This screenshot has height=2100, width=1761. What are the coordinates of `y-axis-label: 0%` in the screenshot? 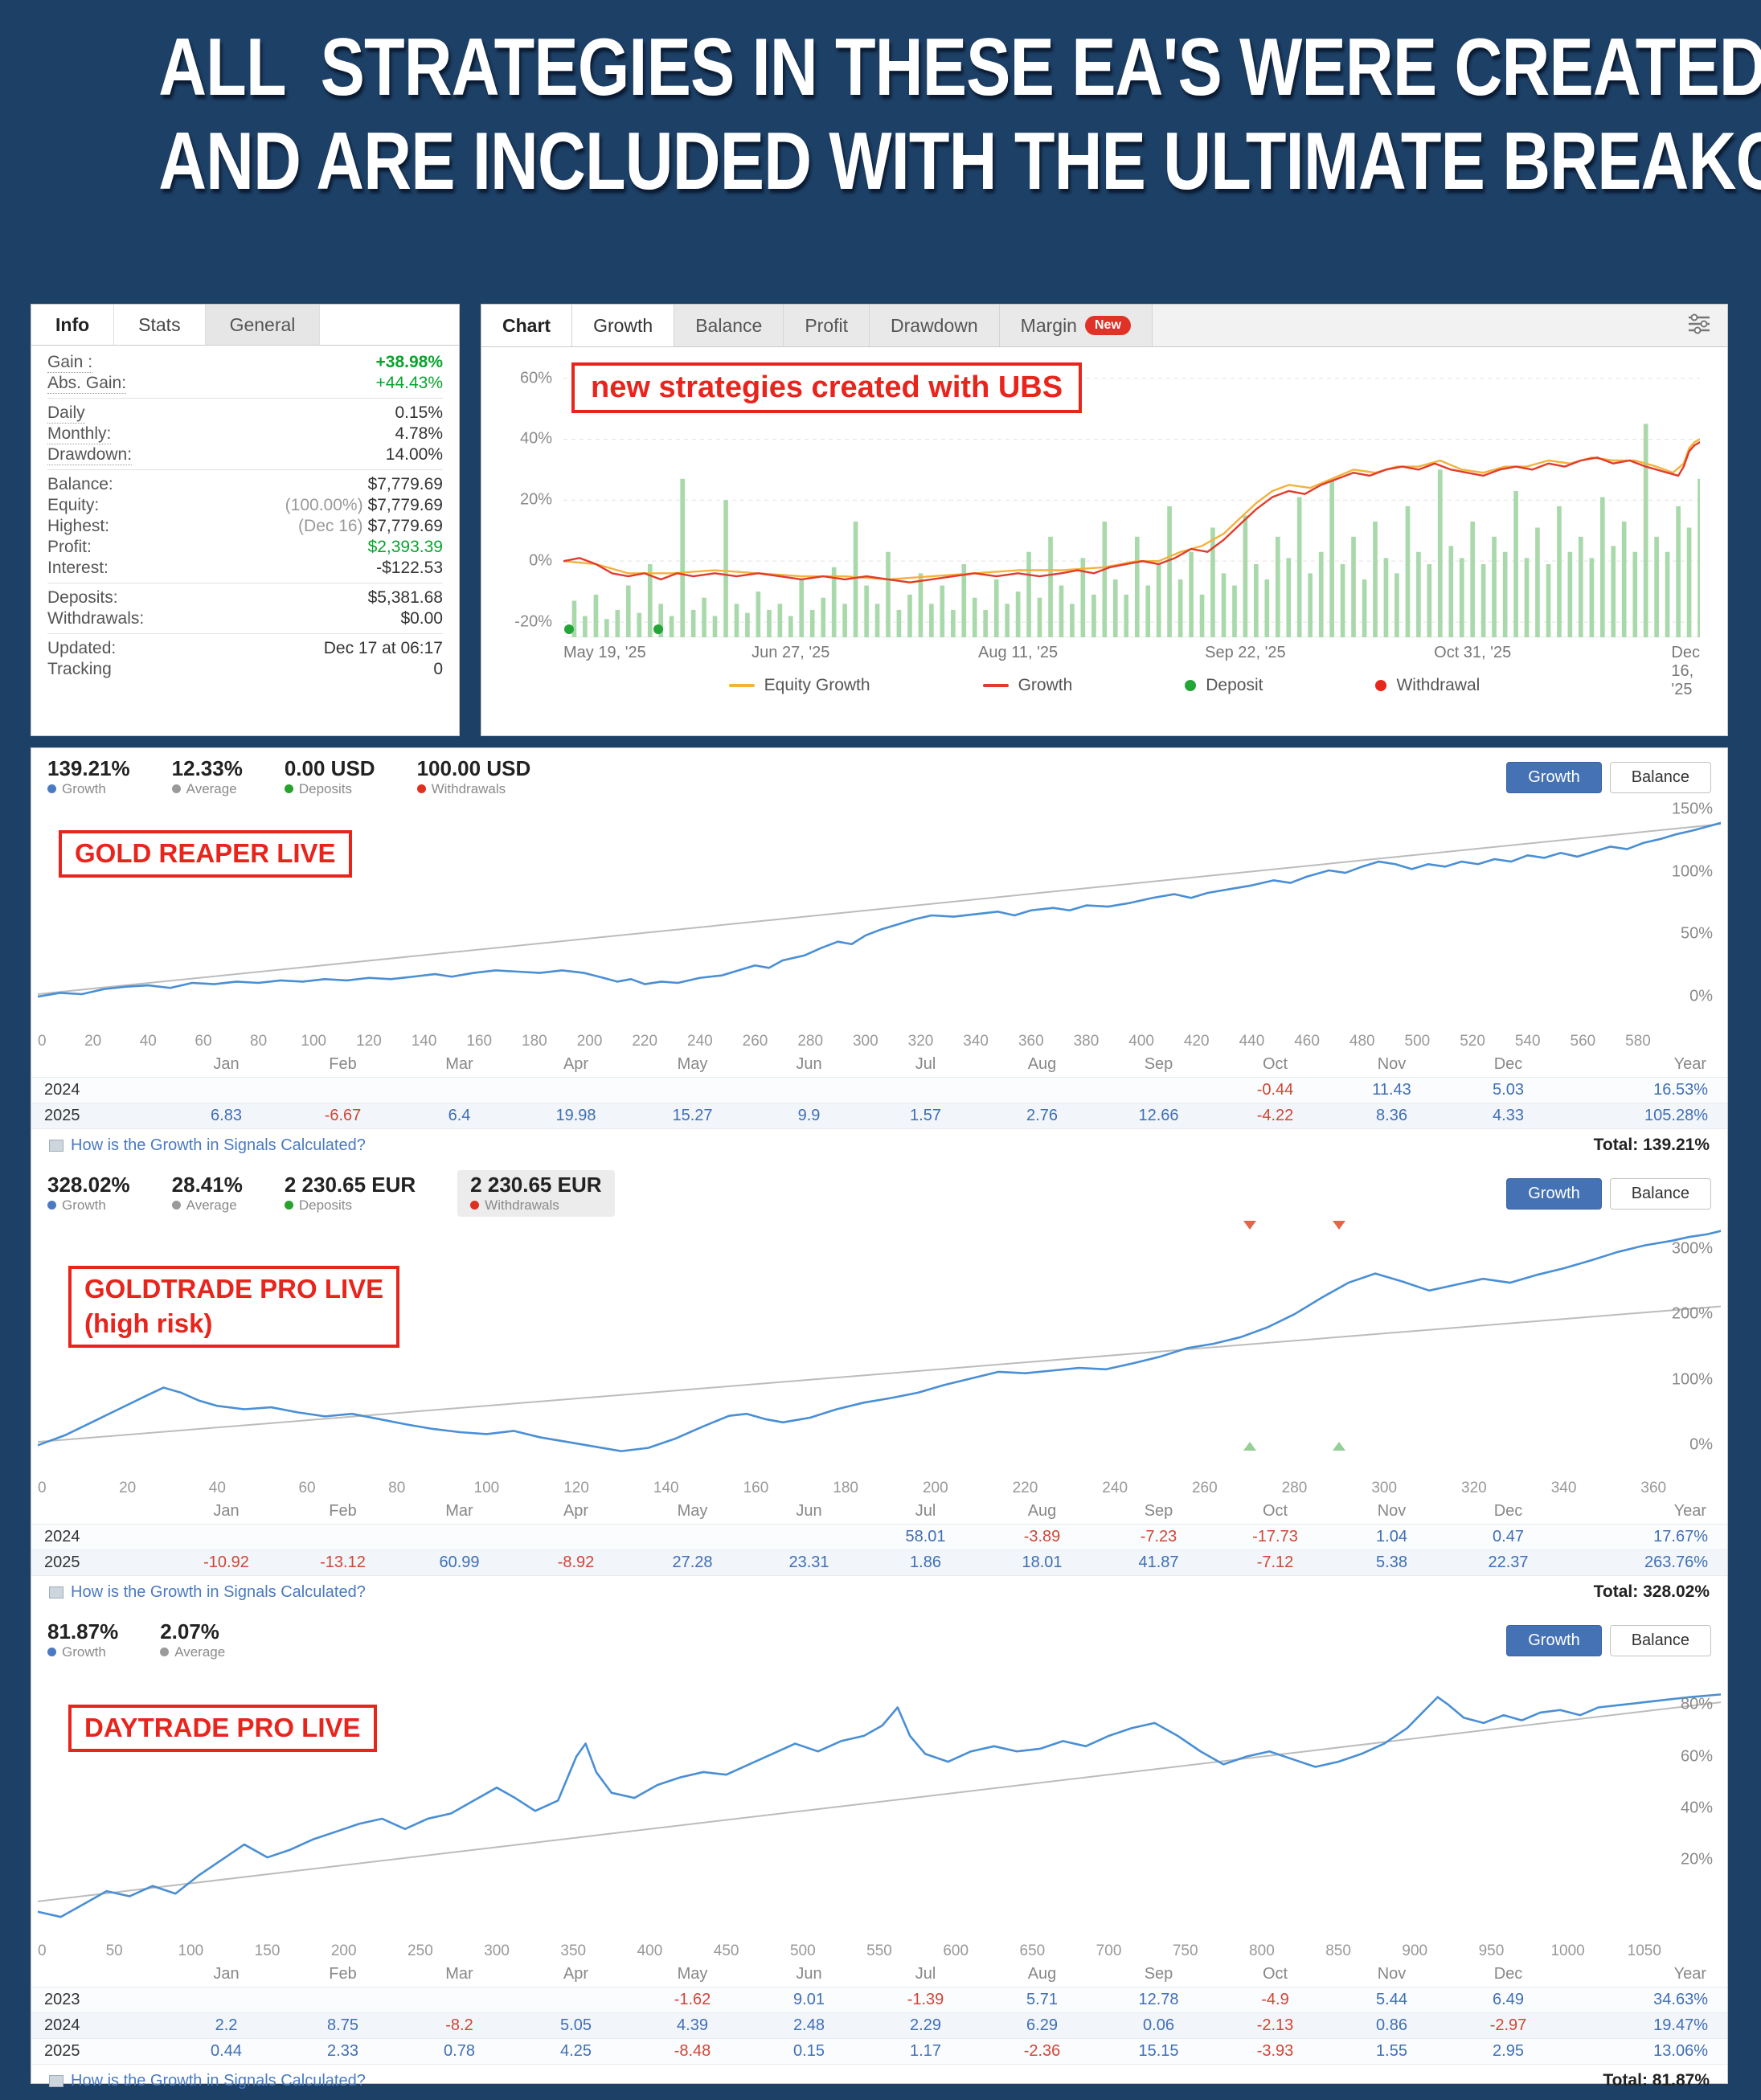 It's located at (540, 560).